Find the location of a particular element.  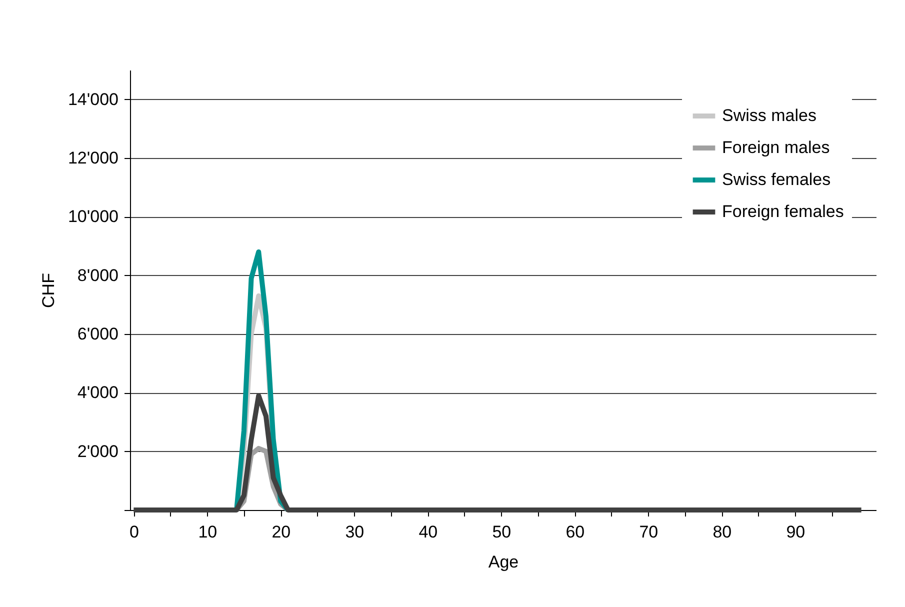

x-tick-label: 30 is located at coordinates (354, 532).